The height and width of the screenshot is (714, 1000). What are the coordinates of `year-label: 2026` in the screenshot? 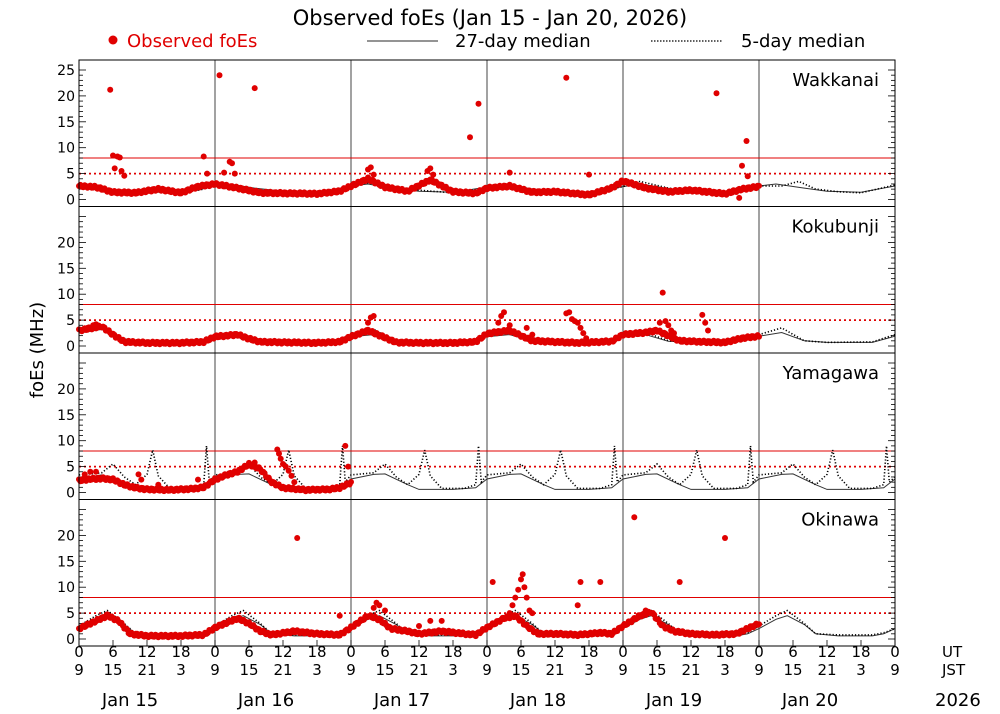 It's located at (958, 700).